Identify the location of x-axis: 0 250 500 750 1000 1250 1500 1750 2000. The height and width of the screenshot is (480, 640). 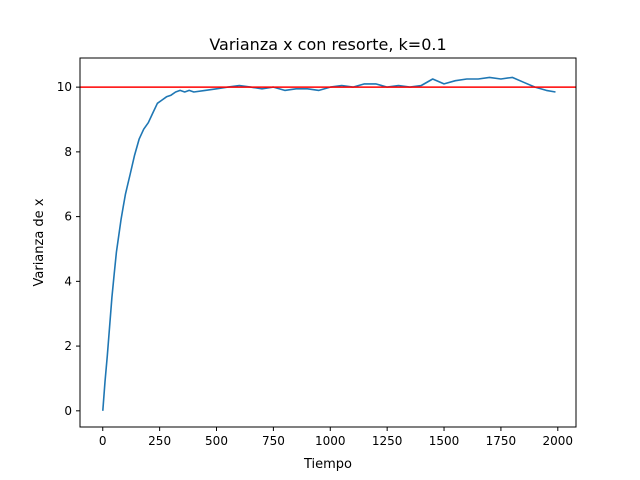
(336, 437).